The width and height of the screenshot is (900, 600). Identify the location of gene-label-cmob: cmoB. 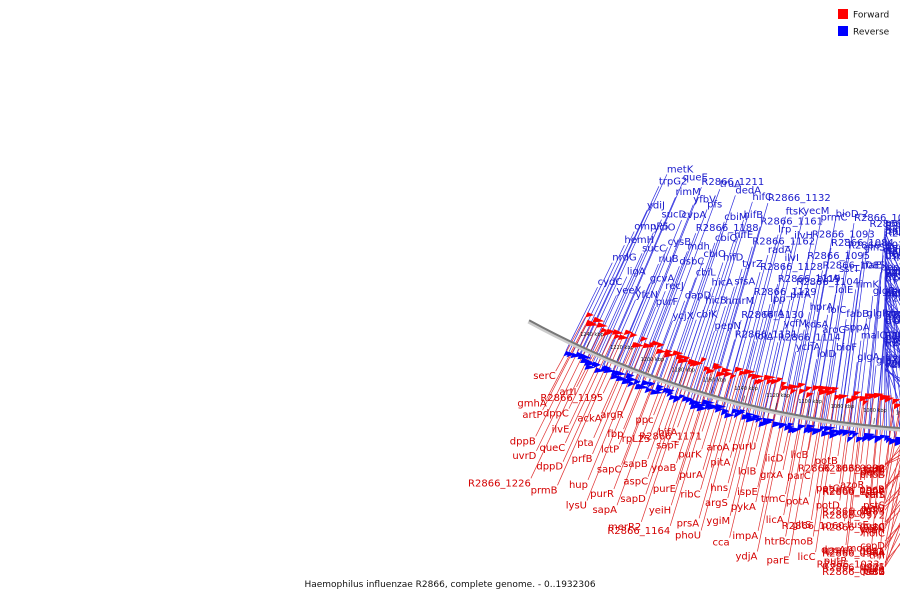
(799, 542).